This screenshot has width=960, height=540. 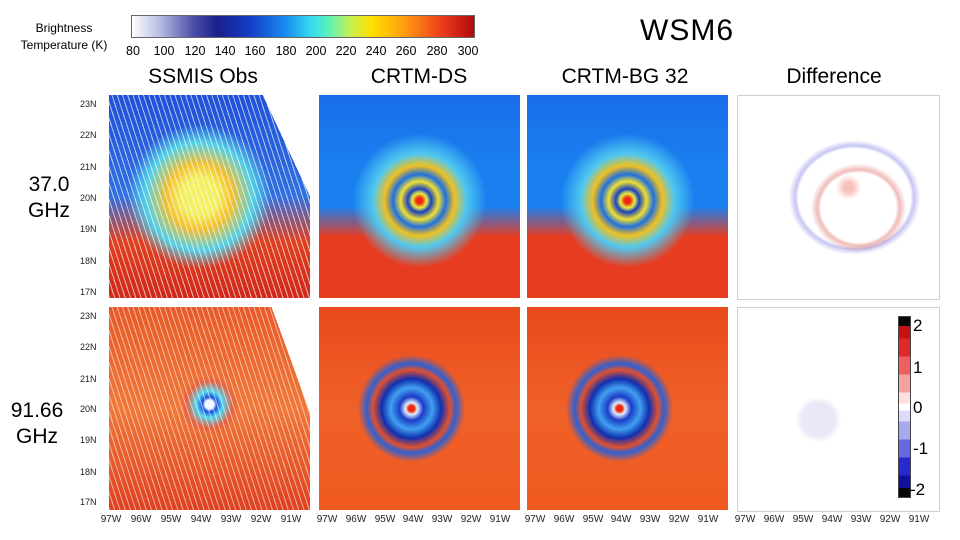 I want to click on colorbar-tick: 180, so click(x=286, y=51).